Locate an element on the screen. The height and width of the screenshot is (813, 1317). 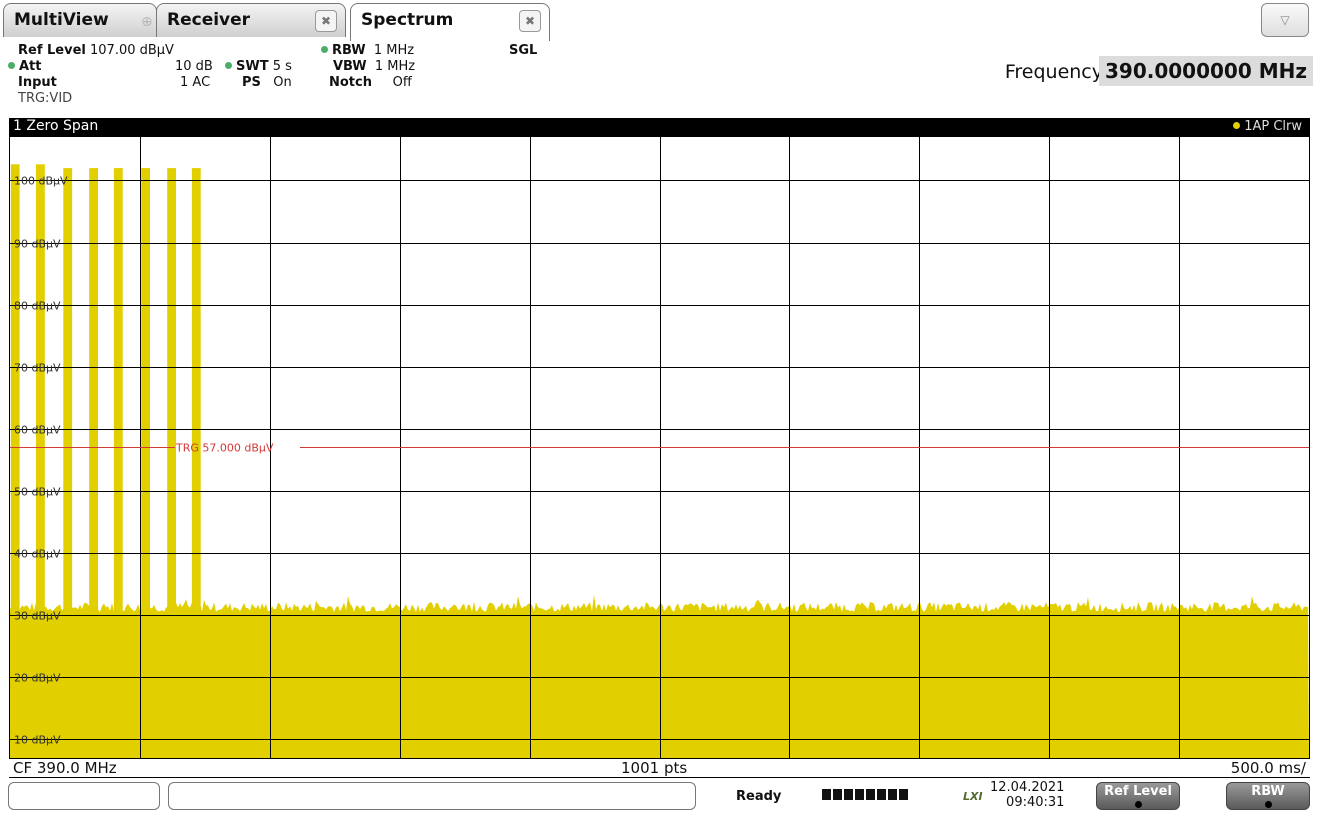
date-time: 12.04.2021 09:40:31 is located at coordinates (1027, 795).